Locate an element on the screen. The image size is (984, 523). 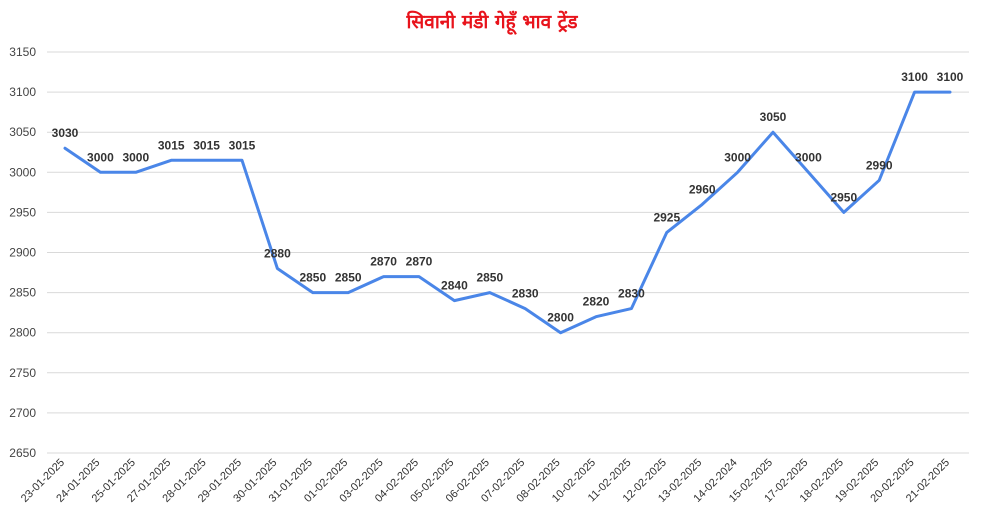
y-tick-label: 2650 is located at coordinates (22, 453).